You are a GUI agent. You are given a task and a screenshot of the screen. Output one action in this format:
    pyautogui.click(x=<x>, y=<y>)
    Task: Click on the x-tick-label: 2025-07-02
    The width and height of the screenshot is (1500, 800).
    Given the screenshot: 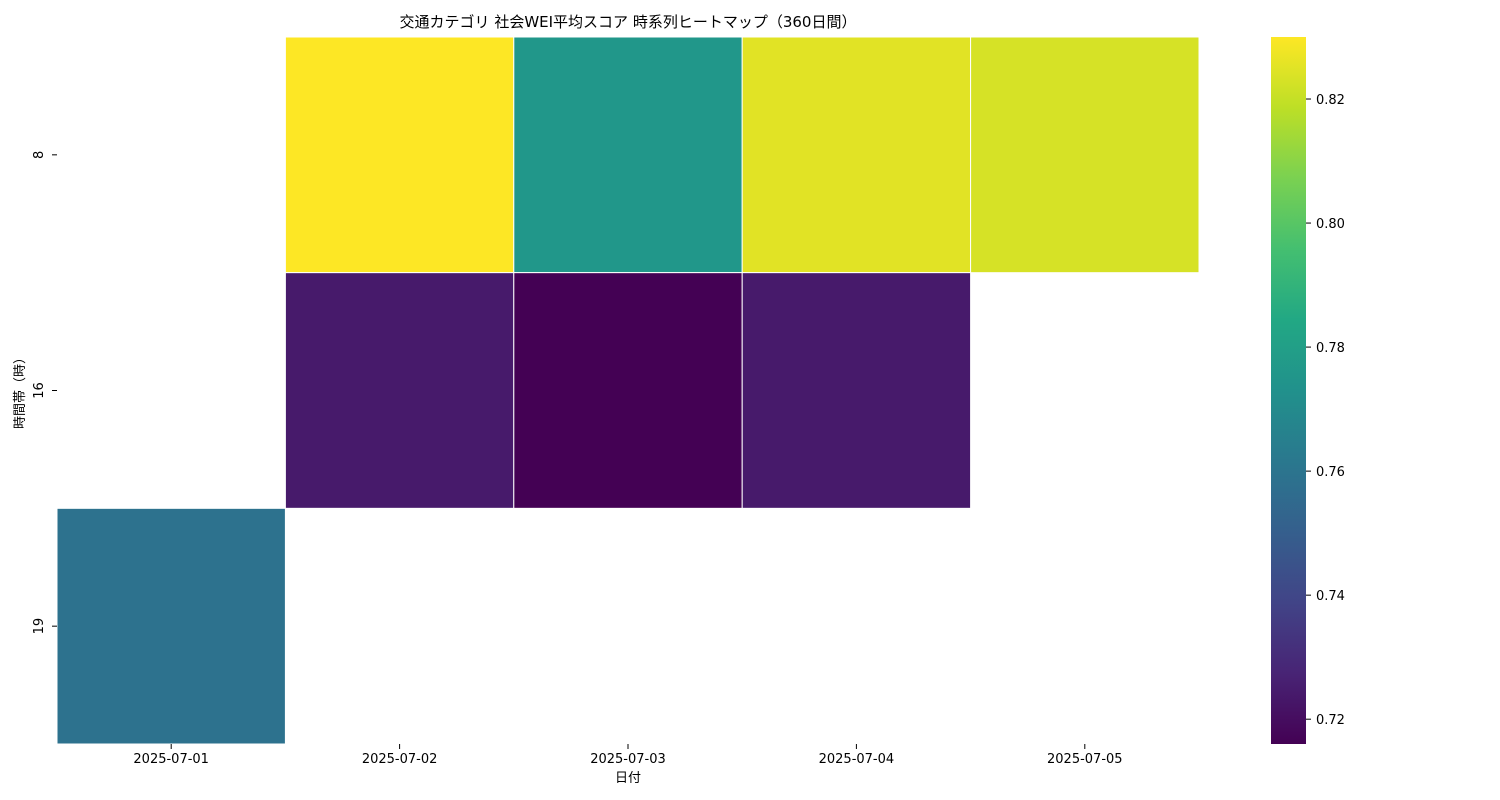 What is the action you would take?
    pyautogui.click(x=400, y=759)
    